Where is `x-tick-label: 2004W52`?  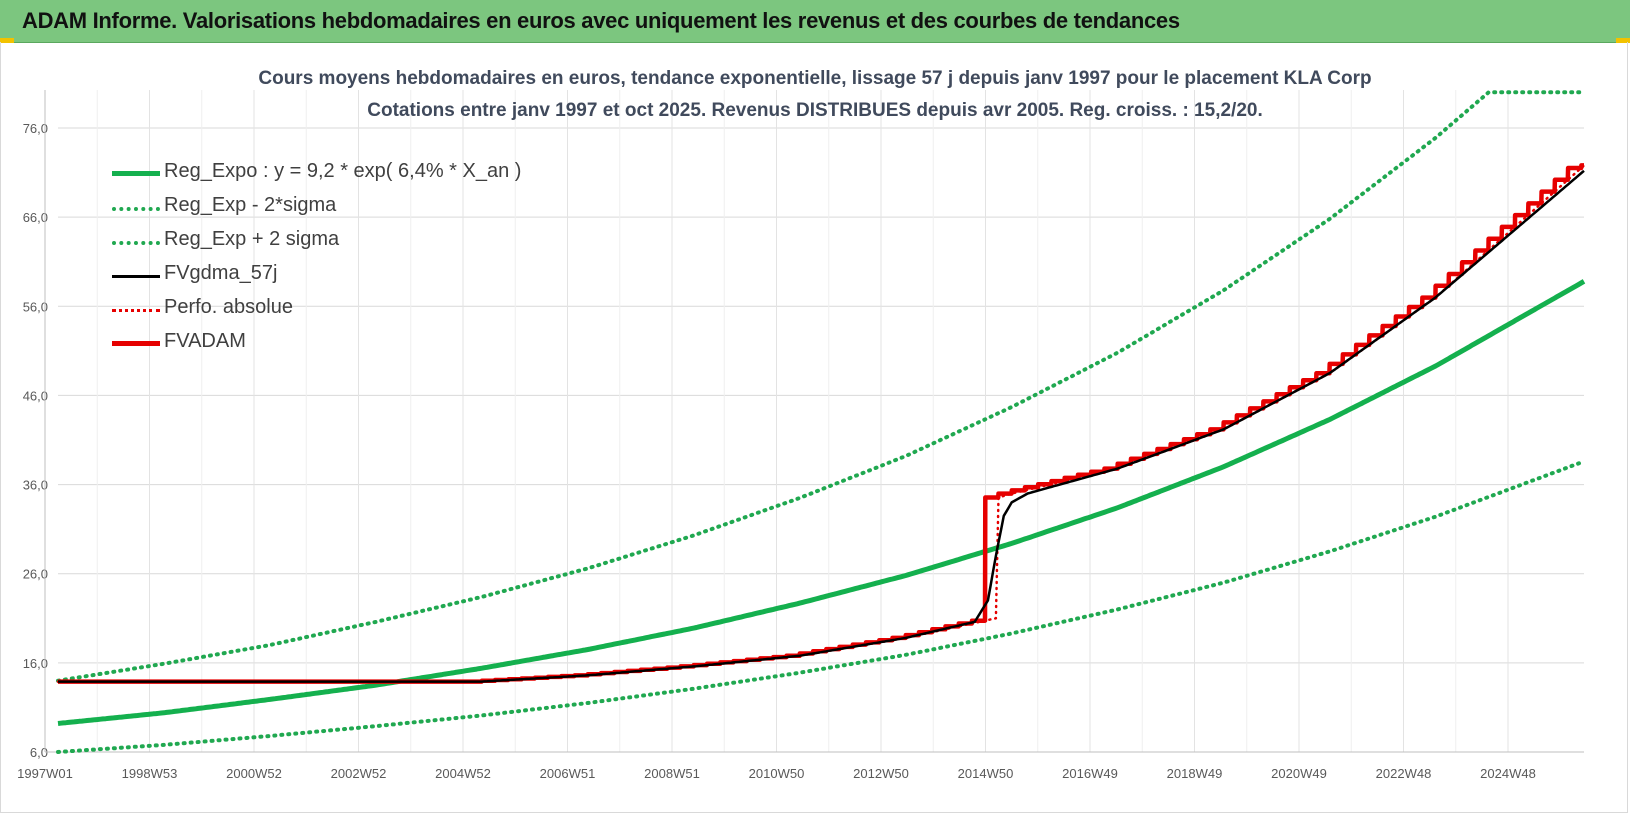 x-tick-label: 2004W52 is located at coordinates (463, 773).